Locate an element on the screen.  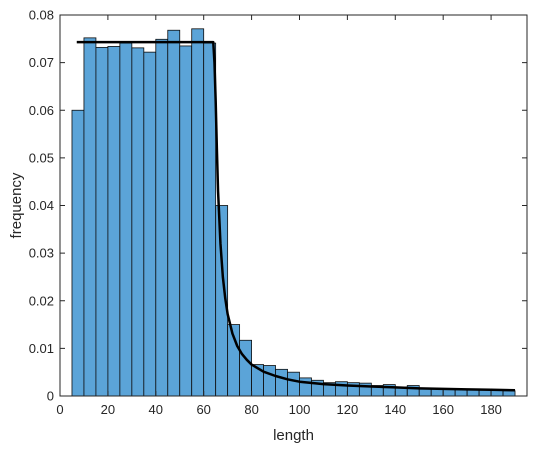
x-tick-label: 20 is located at coordinates (108, 409).